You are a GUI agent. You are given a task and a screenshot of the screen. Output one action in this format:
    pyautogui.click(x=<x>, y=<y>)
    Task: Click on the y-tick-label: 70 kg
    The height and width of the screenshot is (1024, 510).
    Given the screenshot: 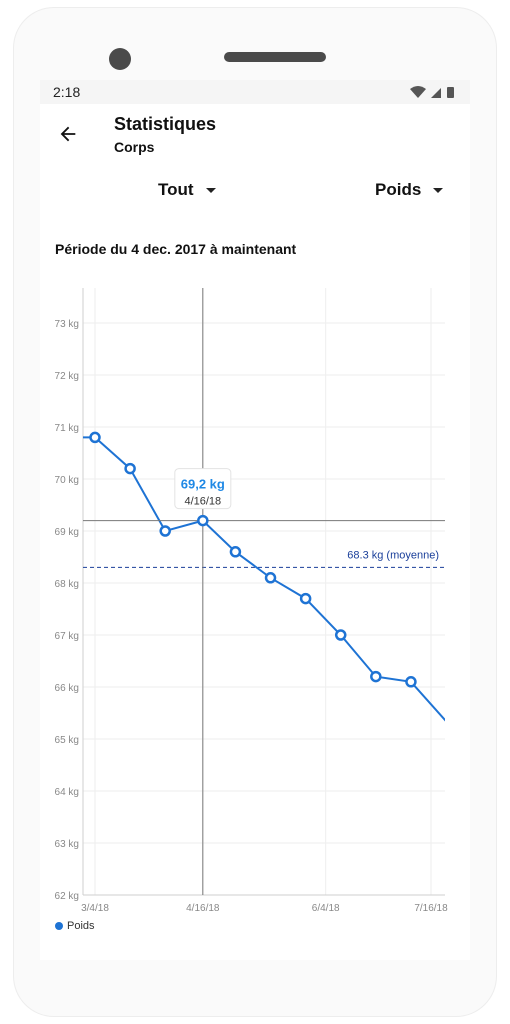 What is the action you would take?
    pyautogui.click(x=67, y=480)
    